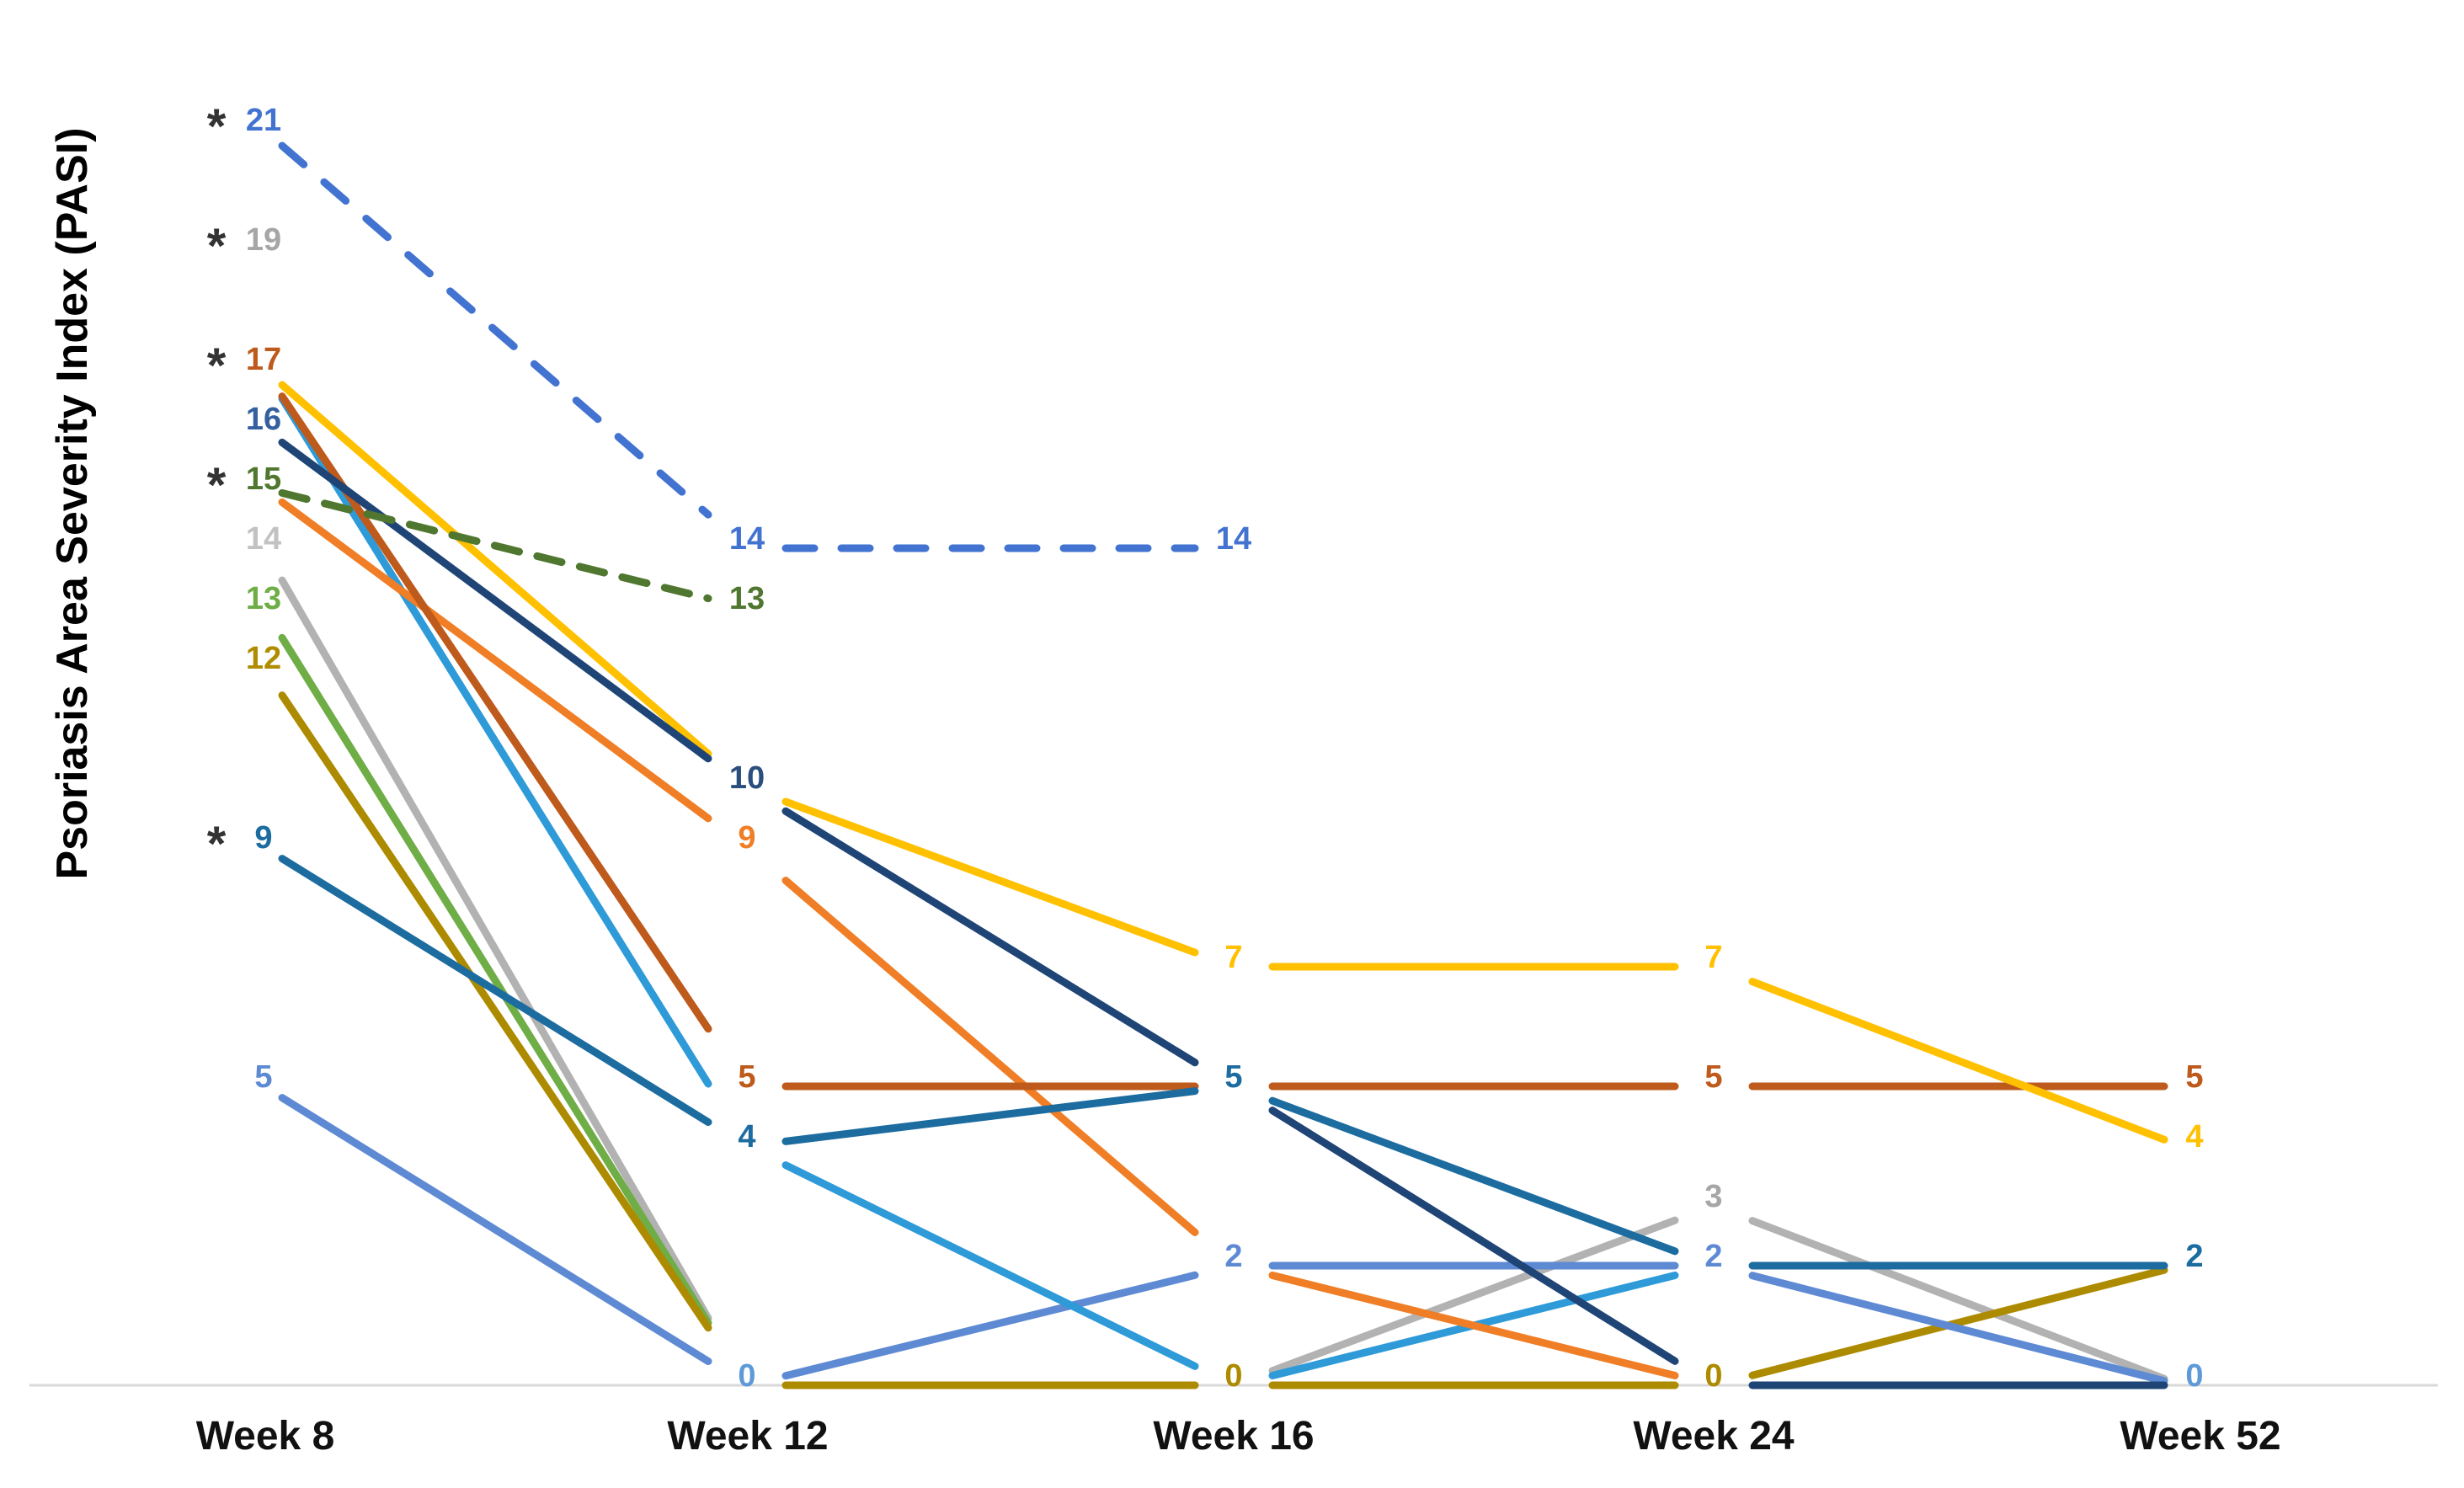 The width and height of the screenshot is (2464, 1488). I want to click on data-label: 19, so click(263, 240).